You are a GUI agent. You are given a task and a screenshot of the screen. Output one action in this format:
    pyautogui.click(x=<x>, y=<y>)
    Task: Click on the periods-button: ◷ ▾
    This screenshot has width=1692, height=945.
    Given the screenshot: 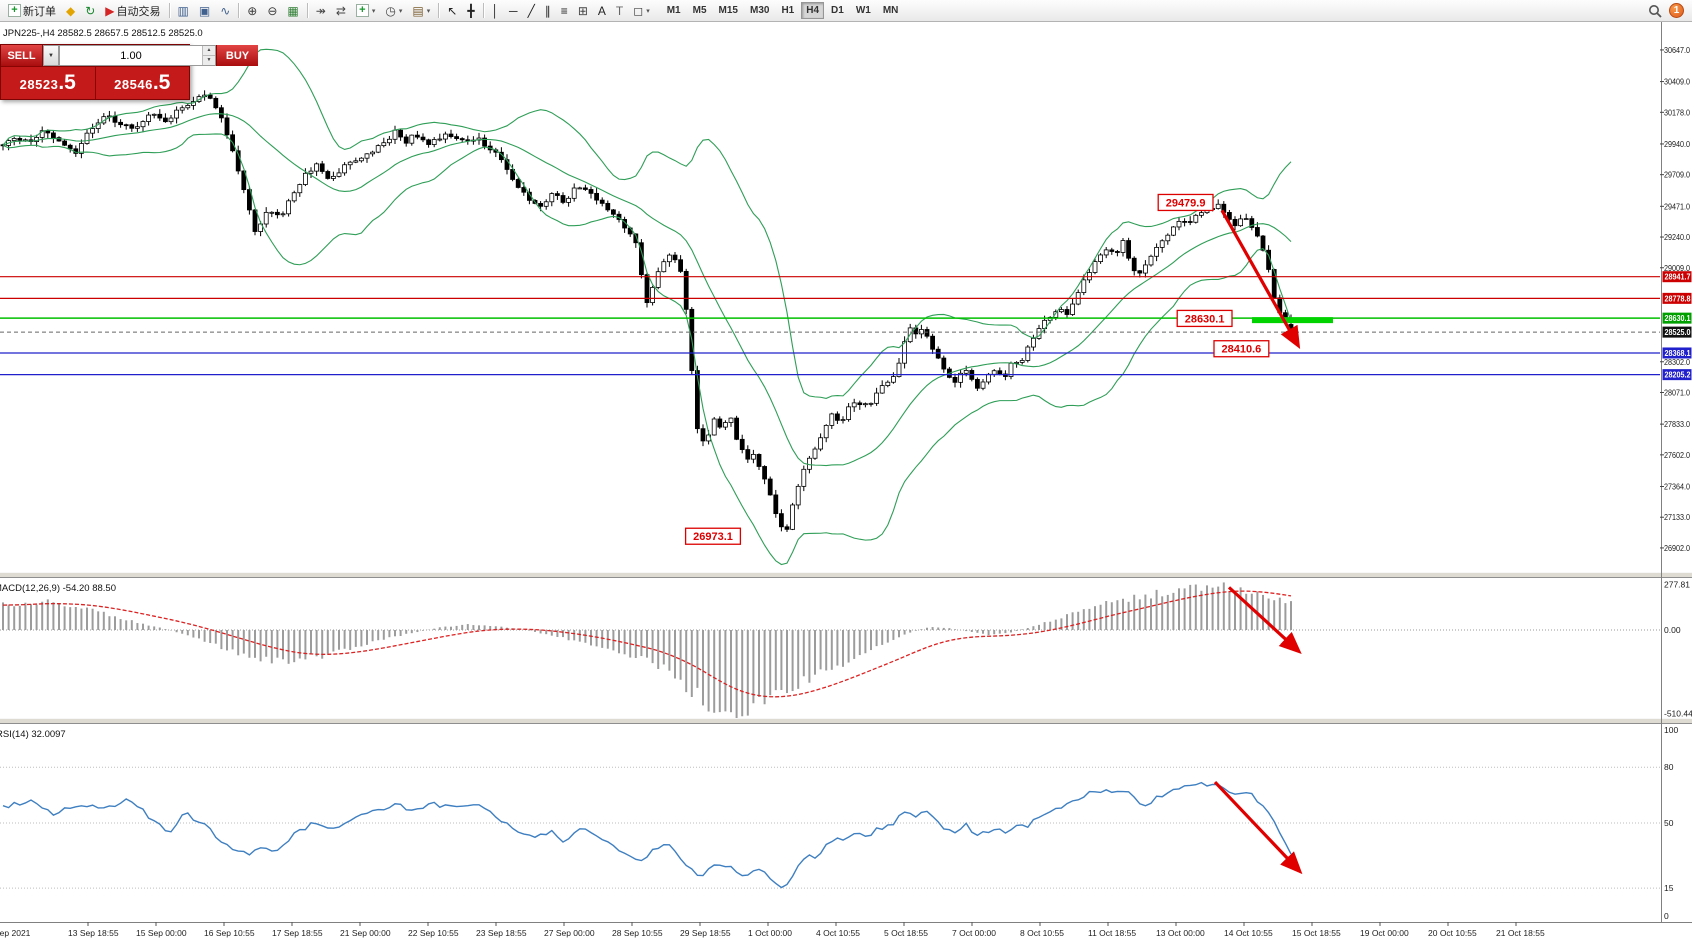 What is the action you would take?
    pyautogui.click(x=393, y=11)
    